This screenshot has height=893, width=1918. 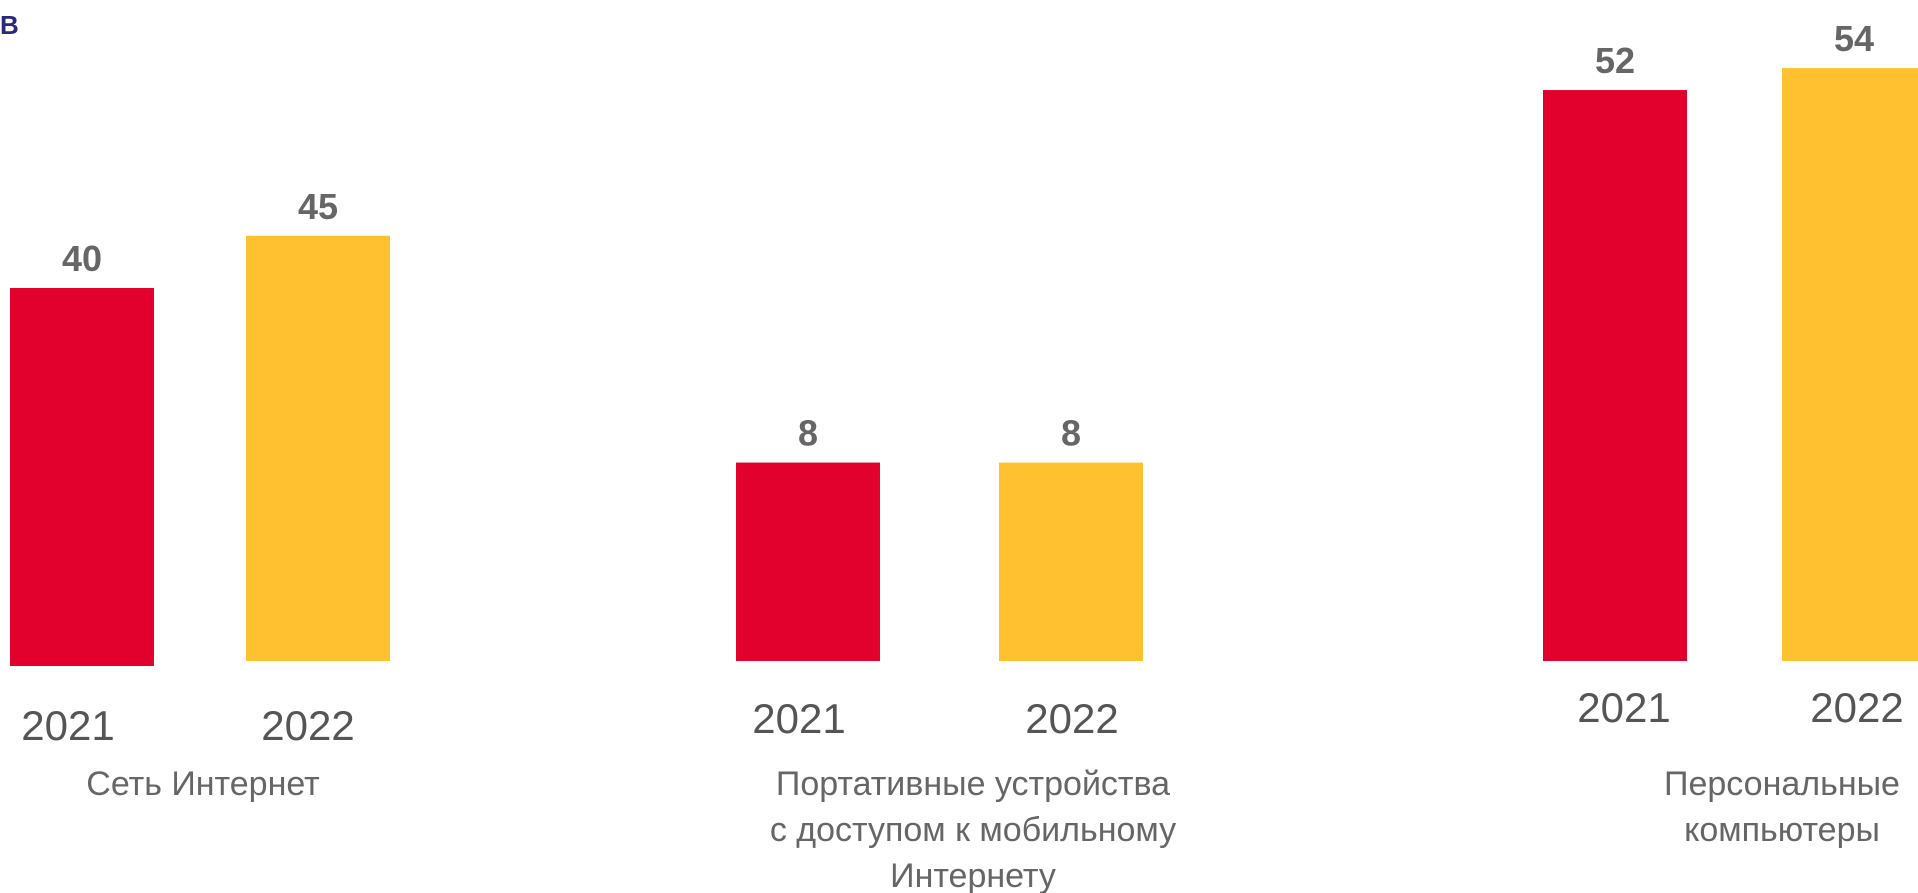 What do you see at coordinates (1615, 376) in the screenshot?
I see `bar-3-2021` at bounding box center [1615, 376].